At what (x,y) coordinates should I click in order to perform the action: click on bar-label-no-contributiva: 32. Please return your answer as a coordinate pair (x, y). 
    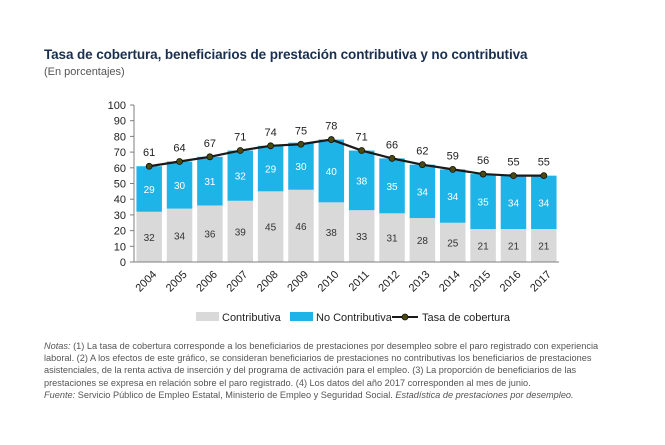
    Looking at the image, I should click on (241, 177).